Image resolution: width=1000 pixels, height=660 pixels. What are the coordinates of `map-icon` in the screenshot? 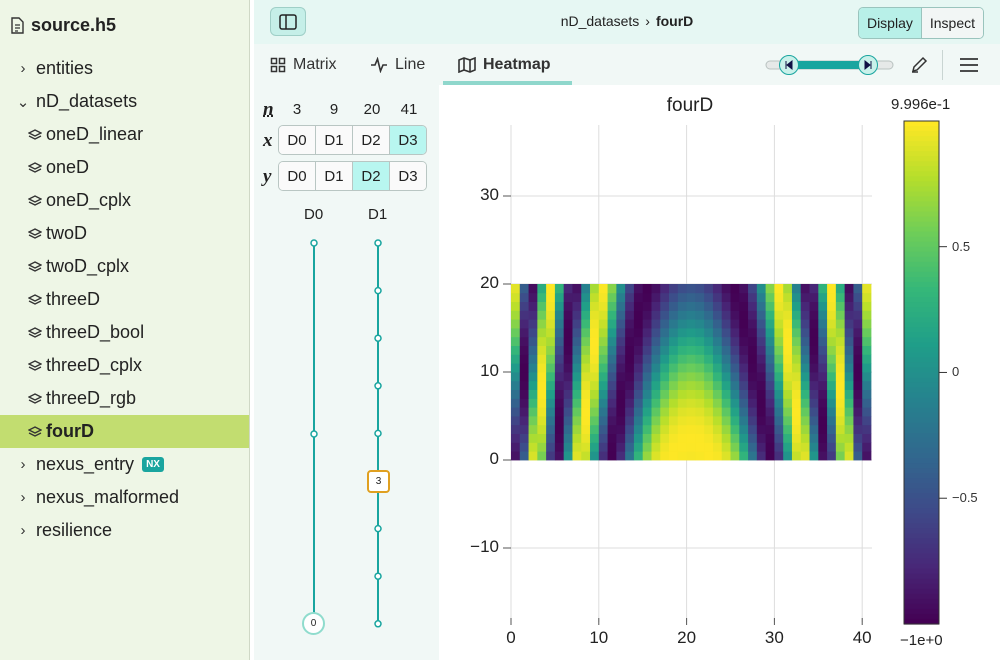 It's located at (467, 64).